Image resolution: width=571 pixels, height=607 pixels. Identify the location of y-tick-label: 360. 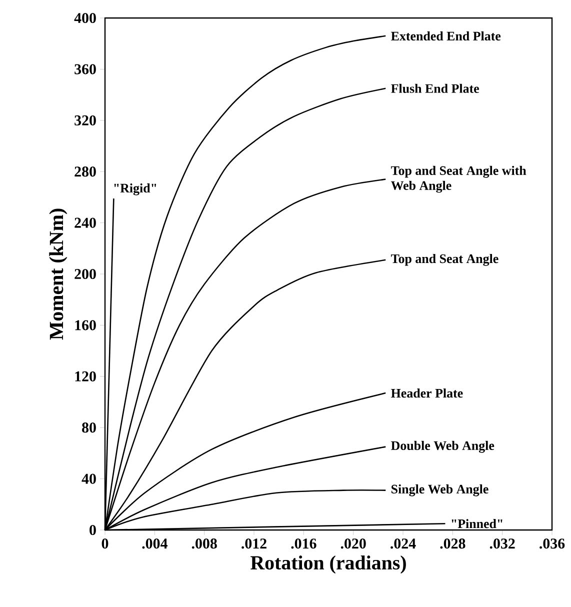
(85, 69).